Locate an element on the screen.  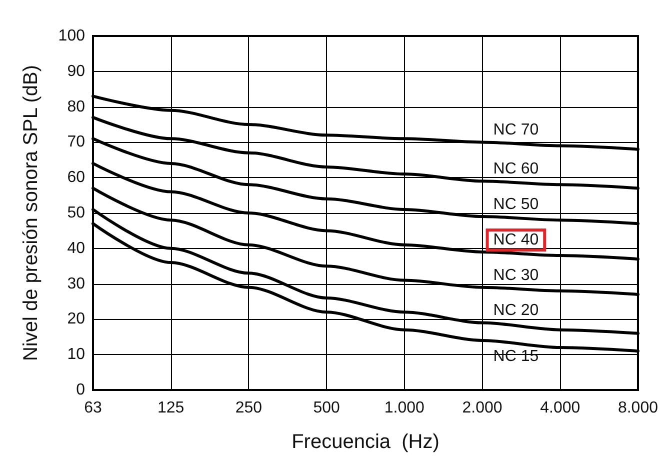
x-tick-label: 4.000 is located at coordinates (560, 408).